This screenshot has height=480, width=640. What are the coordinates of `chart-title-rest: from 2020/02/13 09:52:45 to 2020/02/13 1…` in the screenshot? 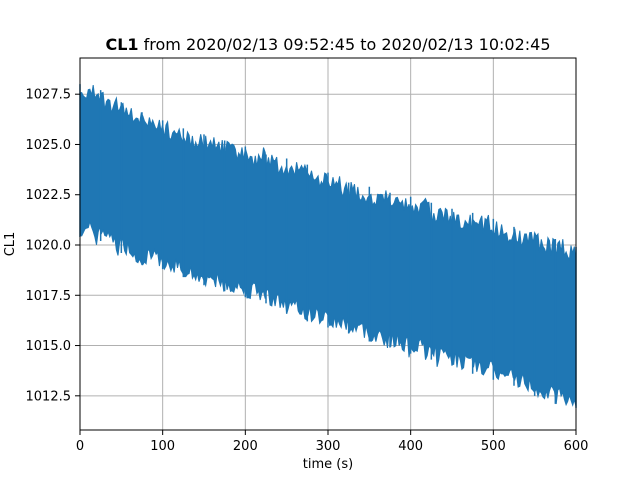 It's located at (345, 44).